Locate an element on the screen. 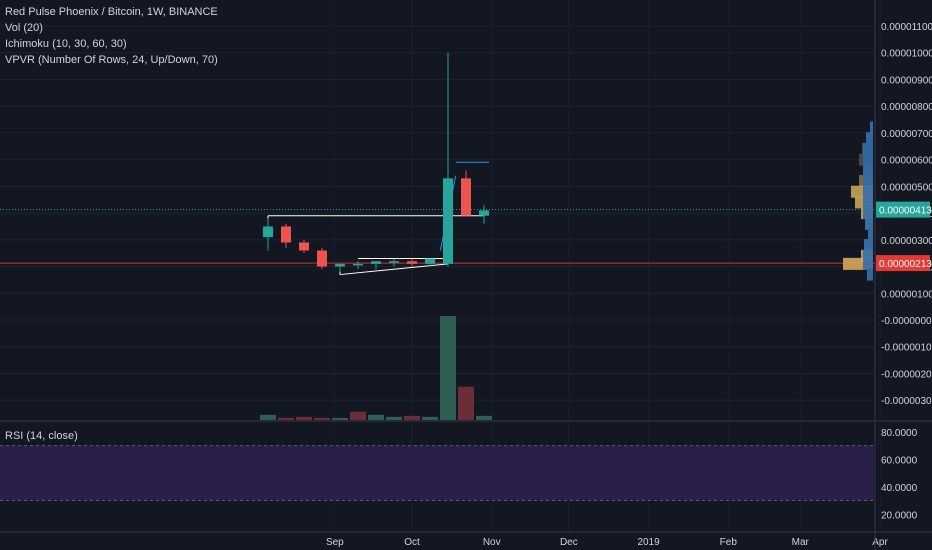 The image size is (932, 550). price-tick-label: -0.00000000 is located at coordinates (906, 321).